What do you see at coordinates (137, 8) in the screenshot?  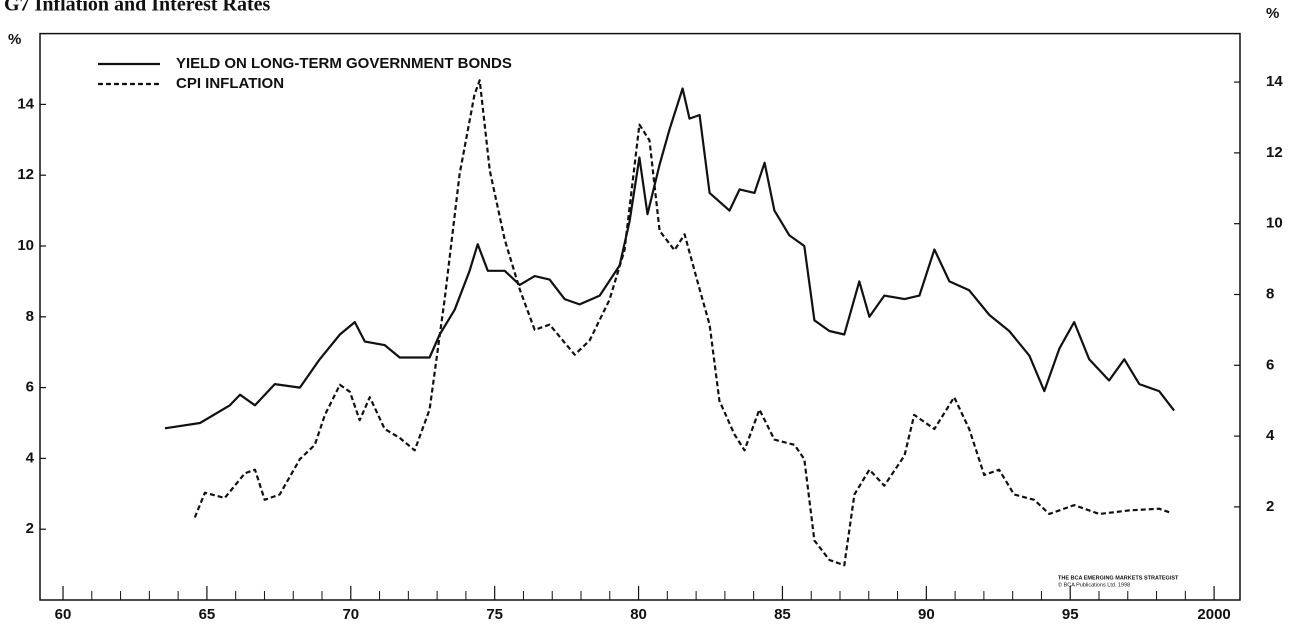 I see `chart-title: G7 Inflation and Interest Rates` at bounding box center [137, 8].